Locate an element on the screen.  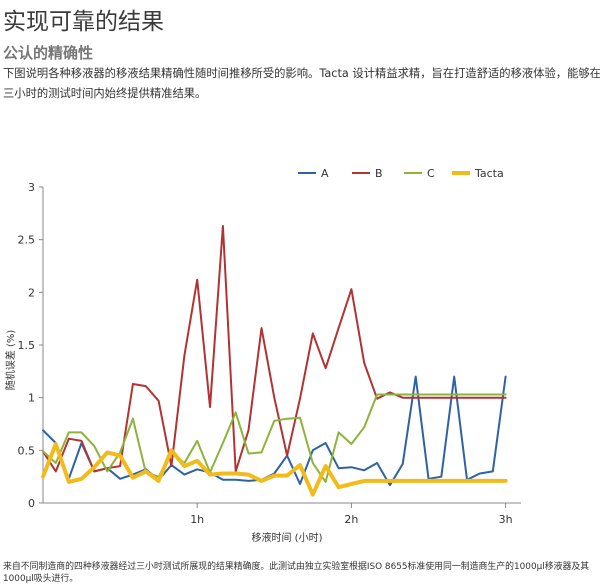
series-line-c is located at coordinates (274, 438).